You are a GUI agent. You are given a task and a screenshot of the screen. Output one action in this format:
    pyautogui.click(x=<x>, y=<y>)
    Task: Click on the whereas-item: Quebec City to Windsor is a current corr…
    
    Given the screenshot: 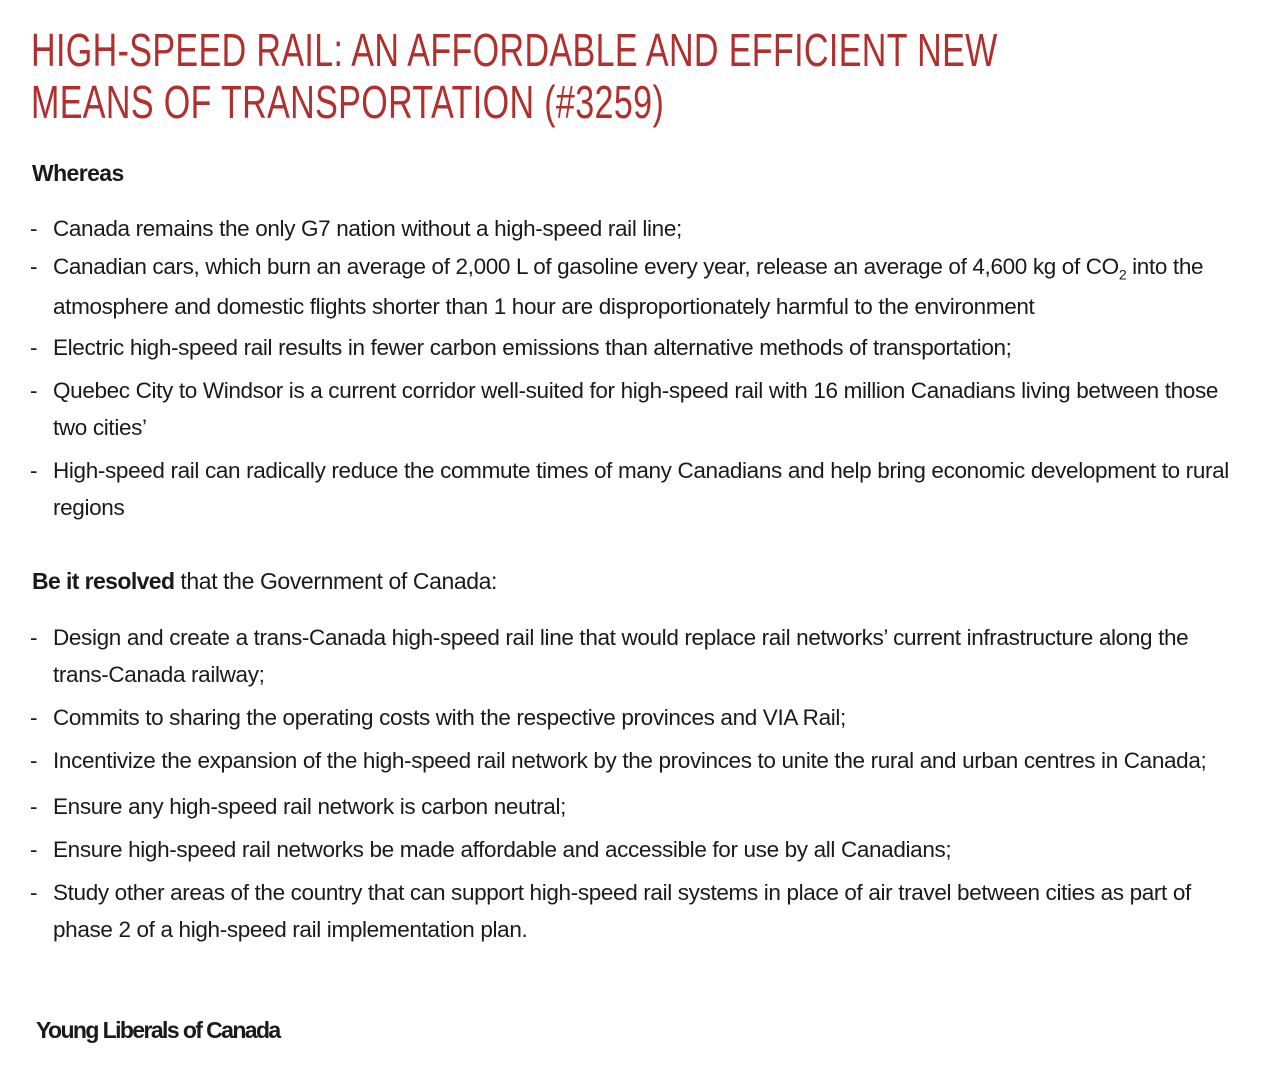 What is the action you would take?
    pyautogui.click(x=638, y=409)
    